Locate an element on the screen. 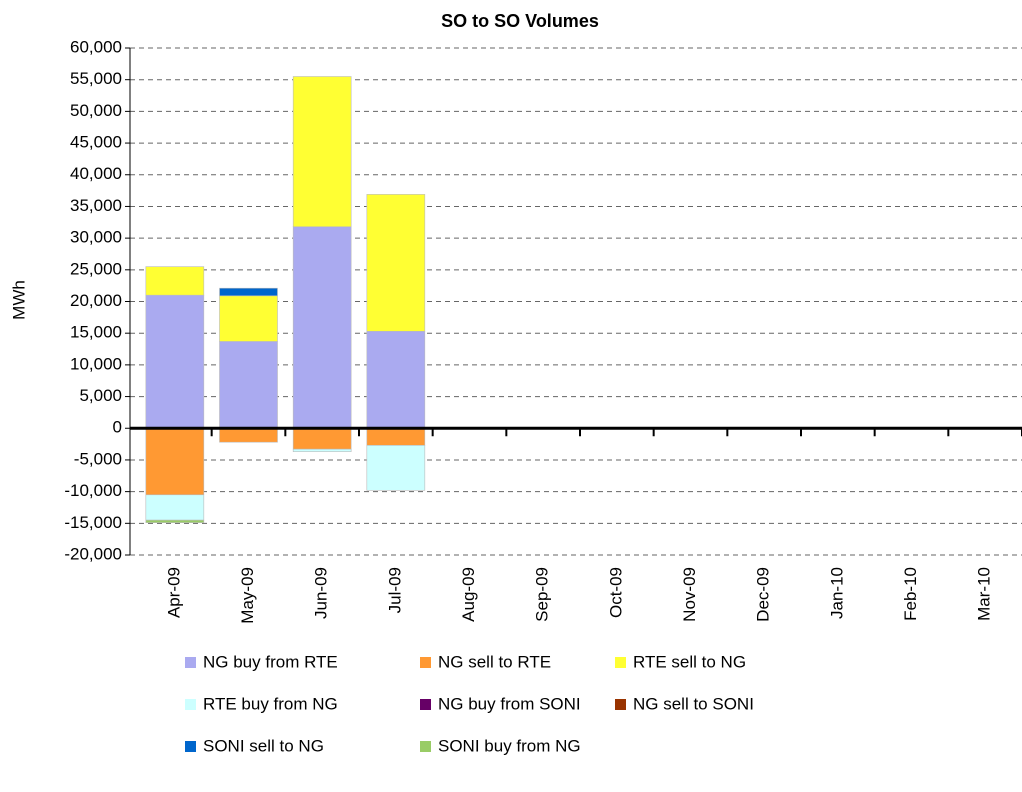  legend-label: NG sell to SONI is located at coordinates (693, 703).